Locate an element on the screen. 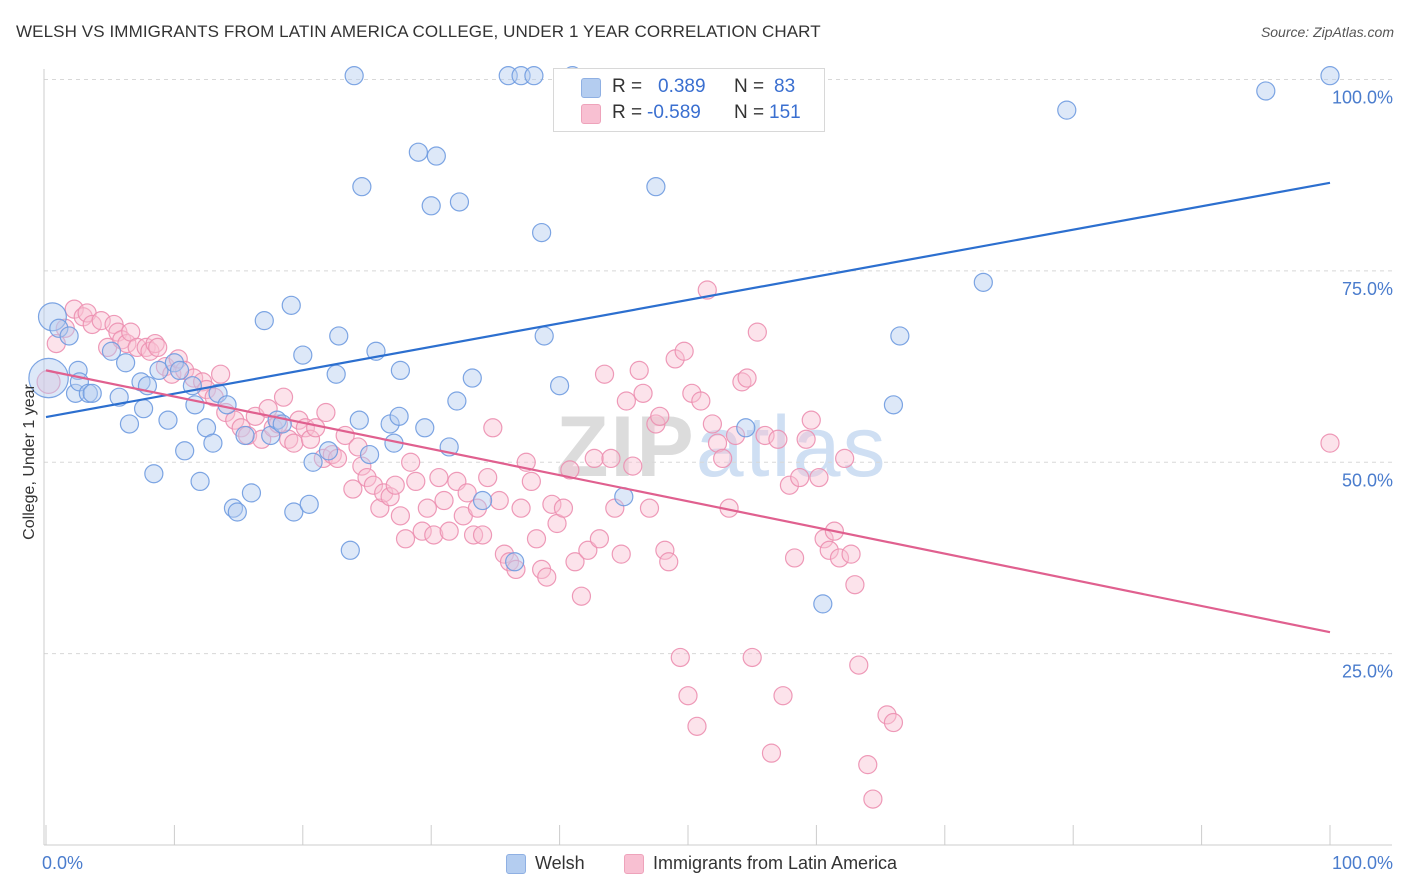 The height and width of the screenshot is (892, 1406). y-tick-label: 100.0% is located at coordinates (1362, 98).